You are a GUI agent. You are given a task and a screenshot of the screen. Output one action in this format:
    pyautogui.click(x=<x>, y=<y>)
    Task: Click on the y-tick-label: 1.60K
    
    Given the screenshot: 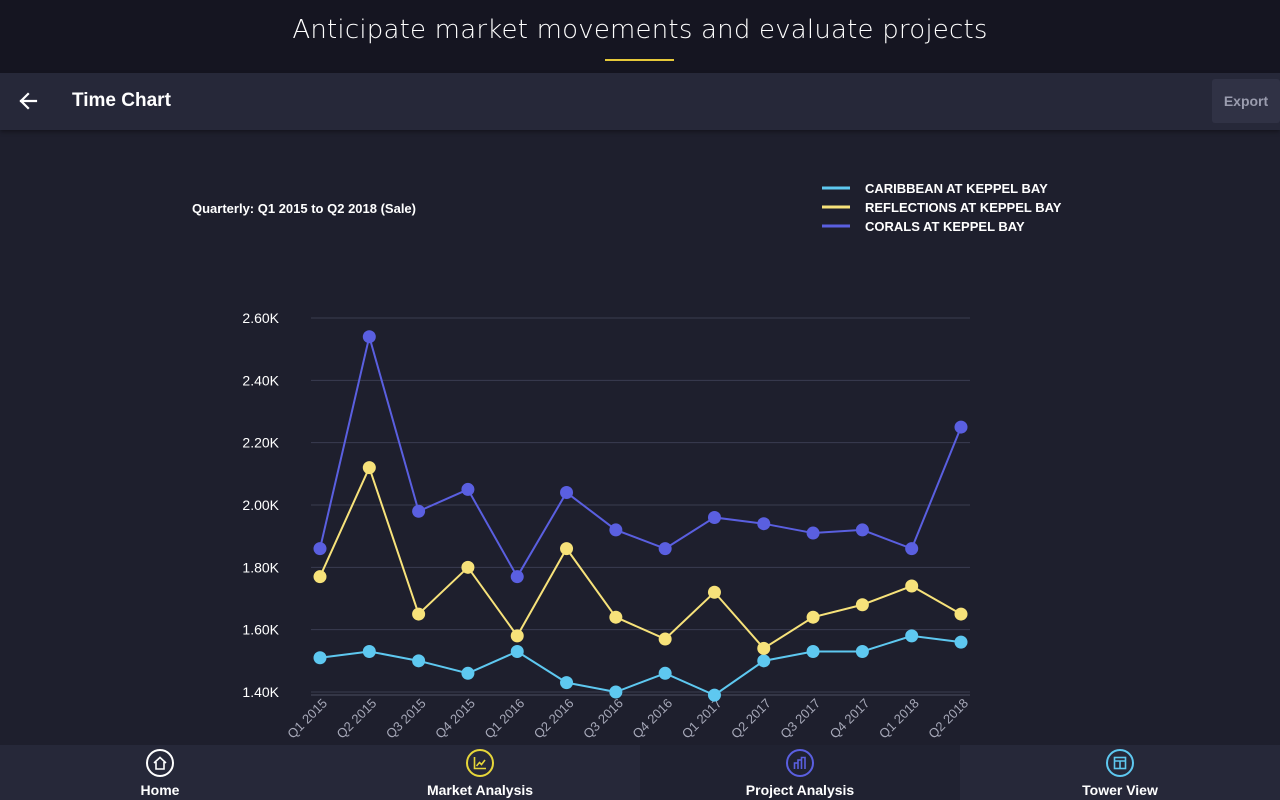 What is the action you would take?
    pyautogui.click(x=260, y=630)
    